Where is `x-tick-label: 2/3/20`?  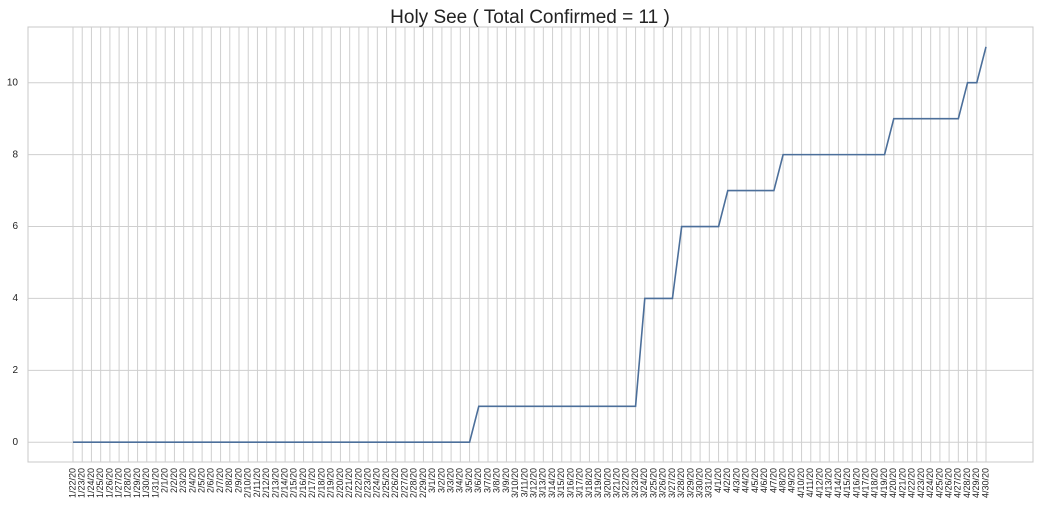
x-tick-label: 2/3/20 is located at coordinates (183, 480).